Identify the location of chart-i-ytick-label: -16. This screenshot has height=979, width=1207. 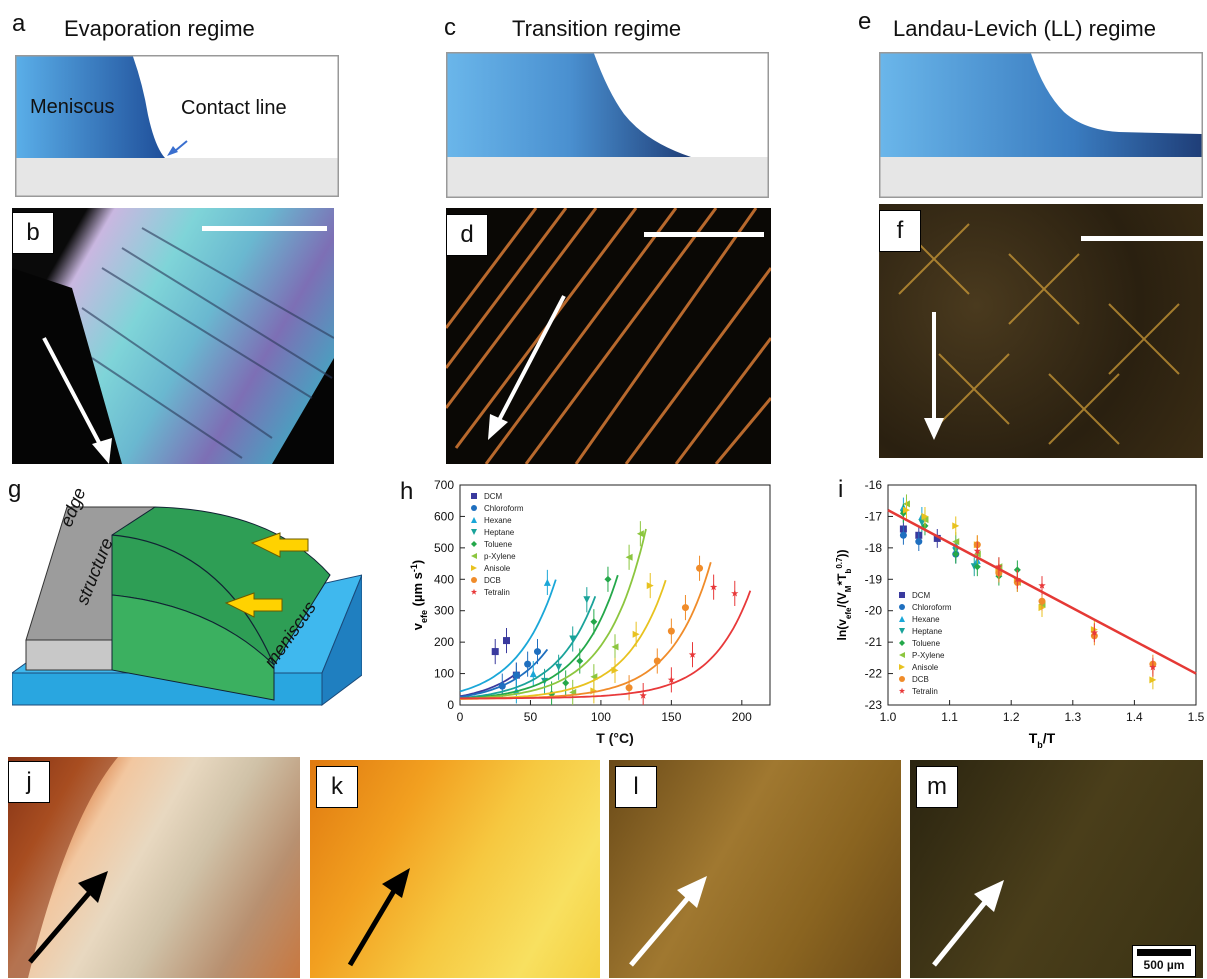
(874, 485).